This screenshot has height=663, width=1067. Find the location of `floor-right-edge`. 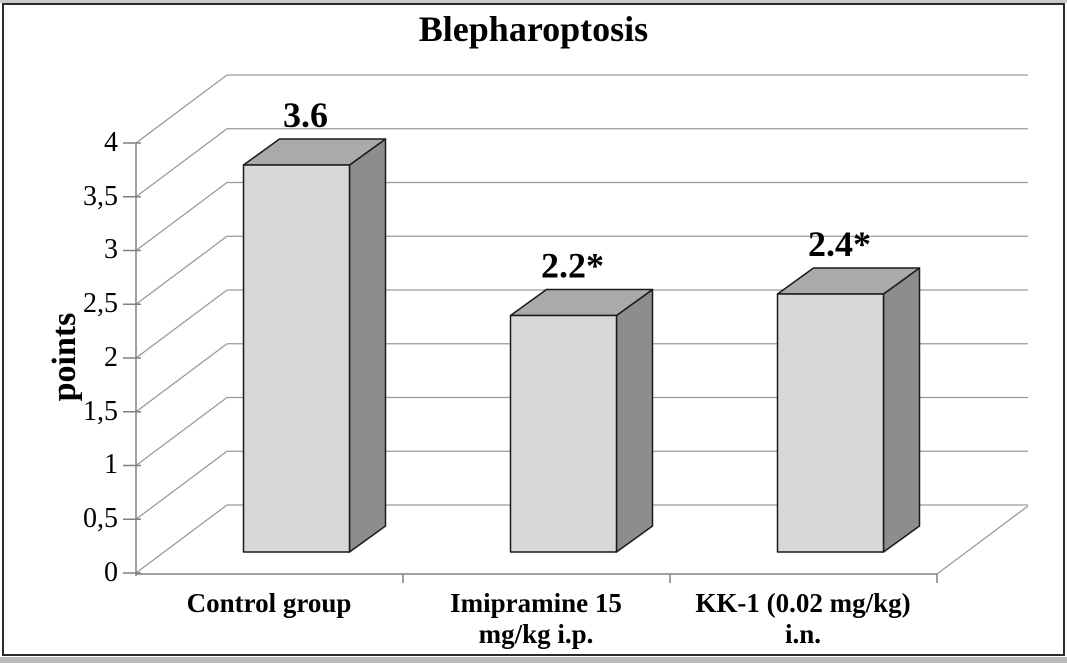

floor-right-edge is located at coordinates (982, 540).